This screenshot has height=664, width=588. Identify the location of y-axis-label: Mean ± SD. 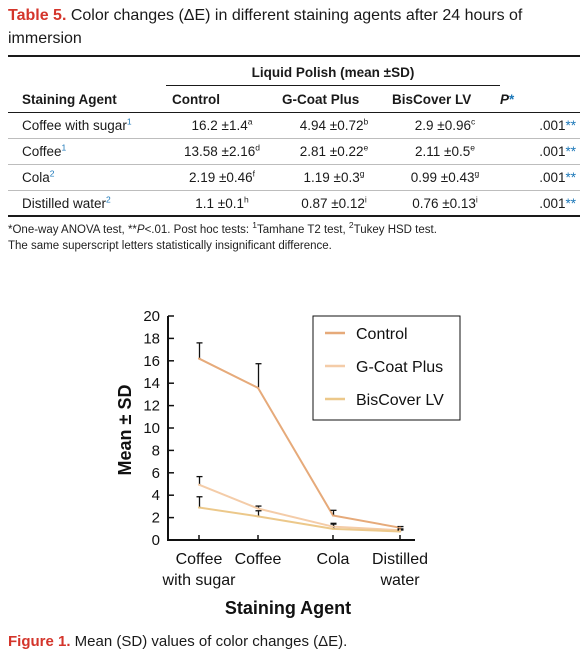
(125, 430).